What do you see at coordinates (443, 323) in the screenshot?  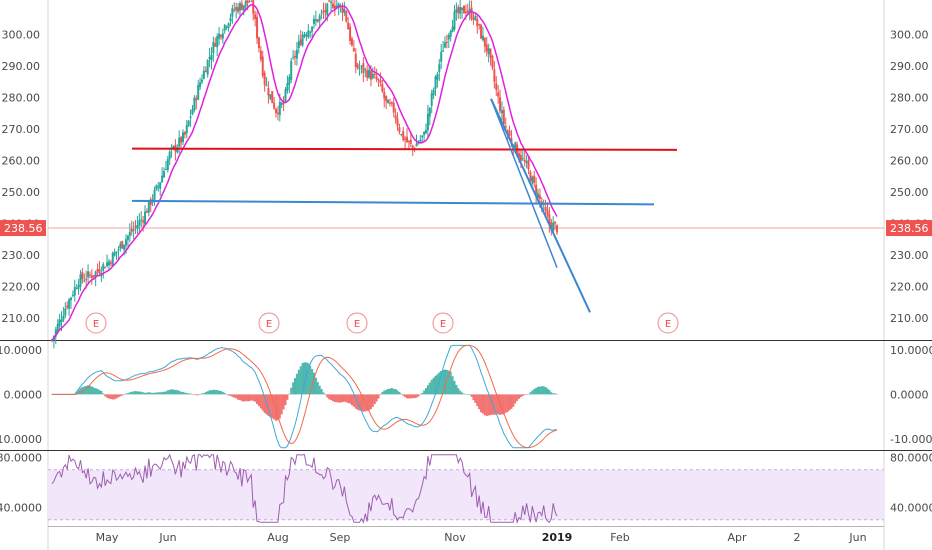 I see `earnings-circle` at bounding box center [443, 323].